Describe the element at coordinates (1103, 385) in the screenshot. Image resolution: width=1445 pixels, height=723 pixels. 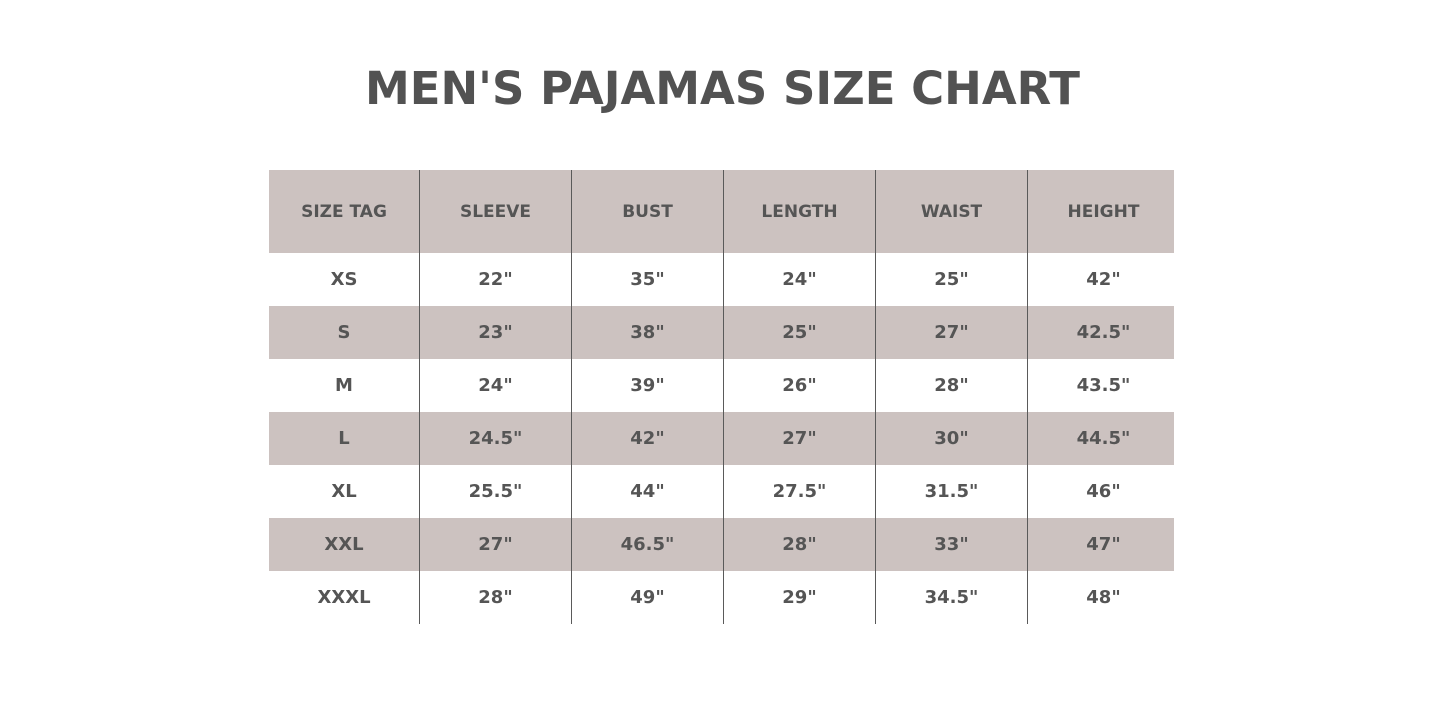
I see `measurement-cell: 43.5"` at that location.